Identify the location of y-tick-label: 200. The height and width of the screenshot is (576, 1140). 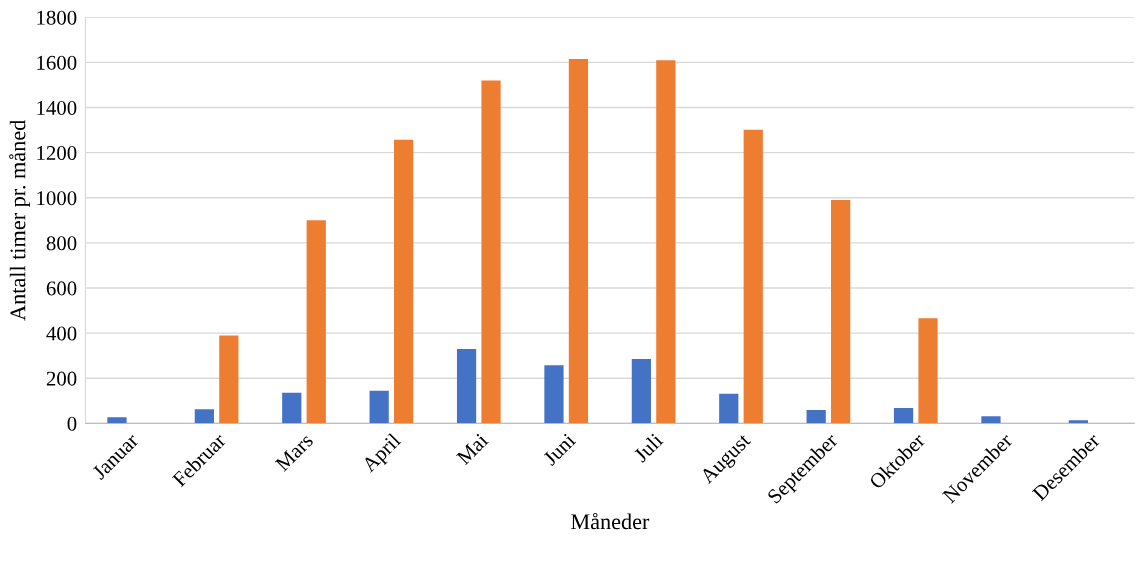
(61, 378).